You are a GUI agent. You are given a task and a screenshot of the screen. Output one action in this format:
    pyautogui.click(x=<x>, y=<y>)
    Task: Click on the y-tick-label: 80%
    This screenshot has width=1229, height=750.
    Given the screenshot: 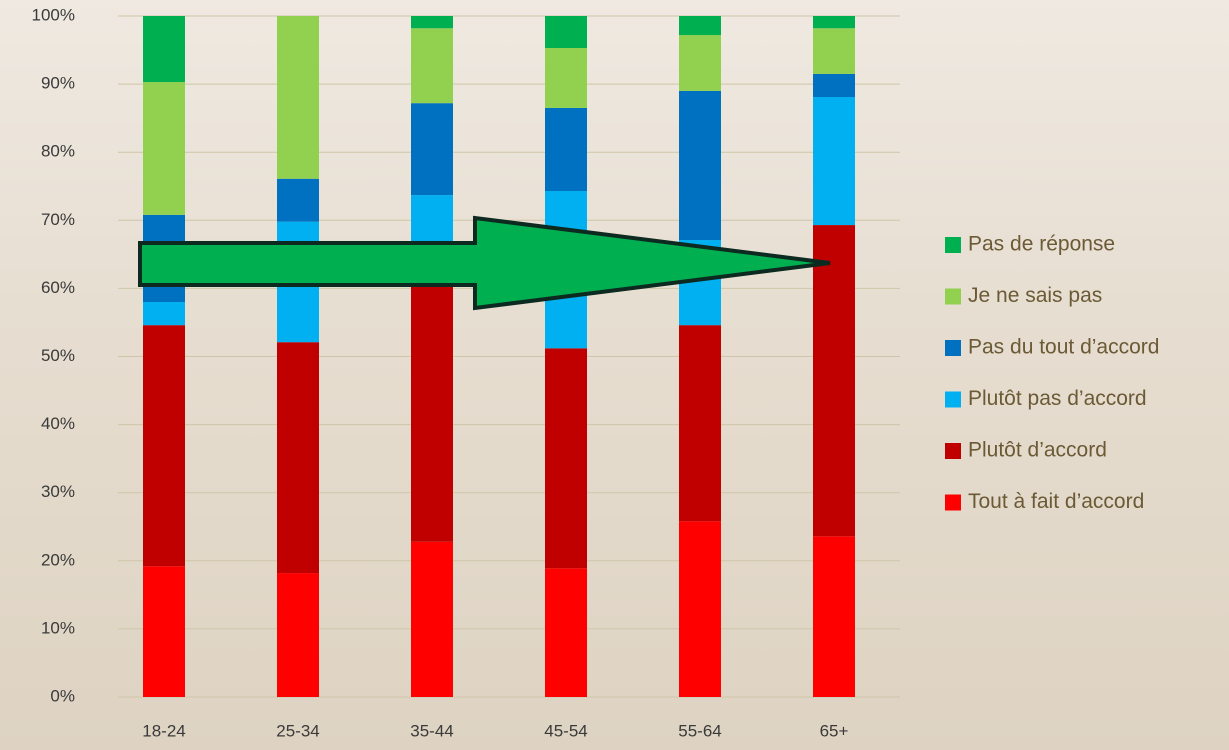 What is the action you would take?
    pyautogui.click(x=58, y=151)
    